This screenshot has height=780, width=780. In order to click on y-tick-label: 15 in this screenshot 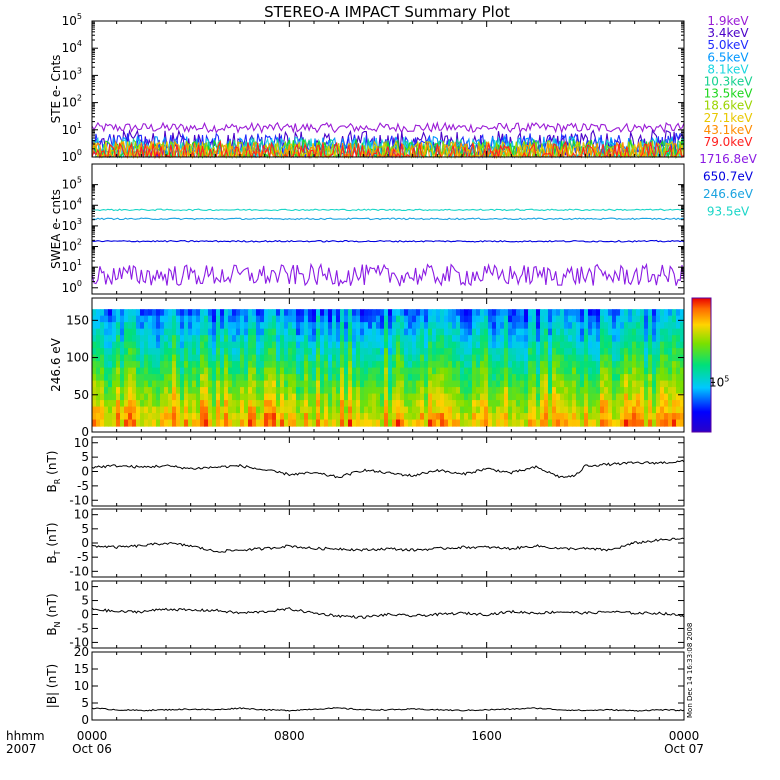, I will do `click(81, 669)`.